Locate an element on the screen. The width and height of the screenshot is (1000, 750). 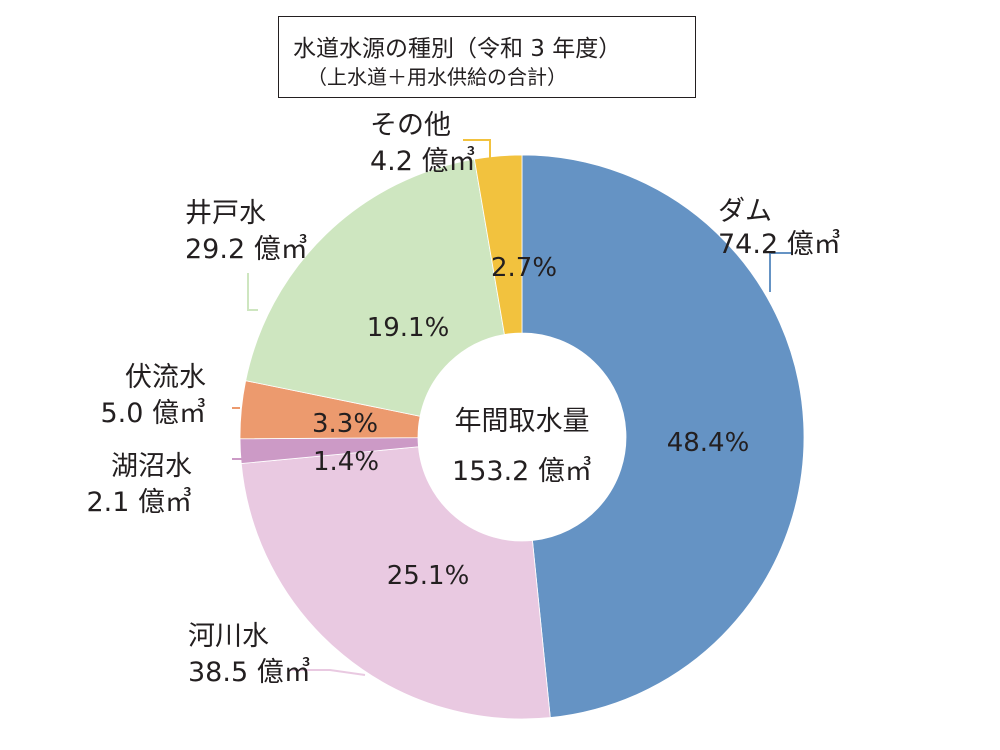
slice-percent-label: 48.4% is located at coordinates (708, 443).